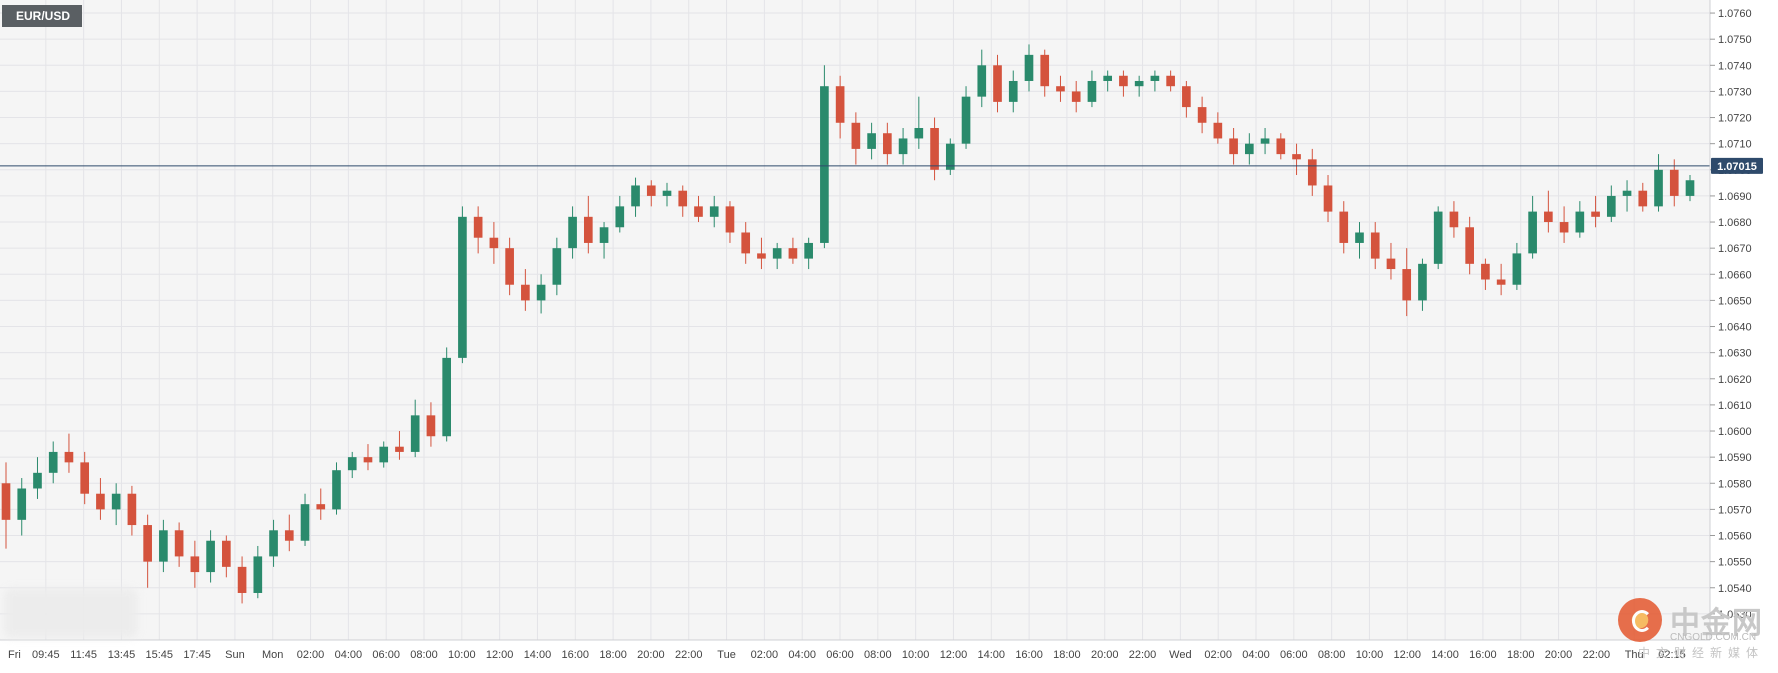 The height and width of the screenshot is (673, 1778). I want to click on y-tick-label: 1.0680, so click(1735, 223).